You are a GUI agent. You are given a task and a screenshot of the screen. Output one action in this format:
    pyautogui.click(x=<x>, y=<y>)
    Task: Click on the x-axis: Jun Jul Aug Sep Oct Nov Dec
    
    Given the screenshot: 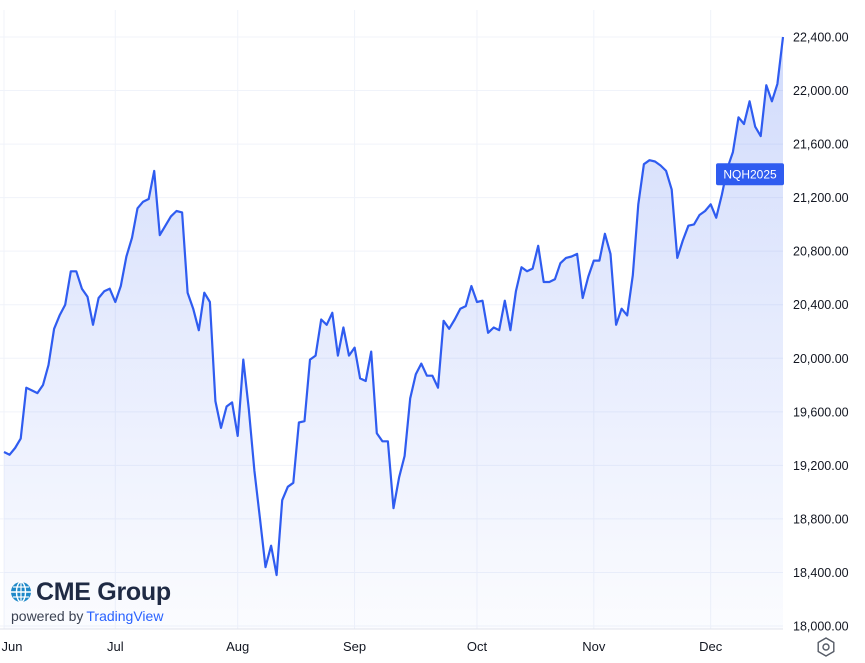 What is the action you would take?
    pyautogui.click(x=362, y=646)
    